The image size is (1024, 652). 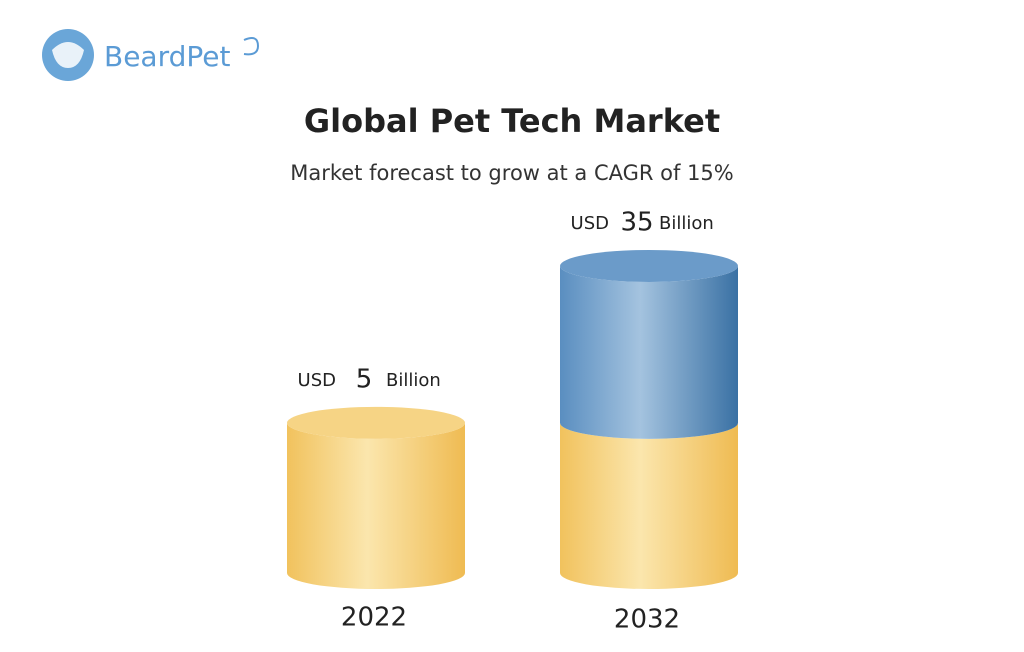 What do you see at coordinates (647, 620) in the screenshot?
I see `x-tick-label: 2032` at bounding box center [647, 620].